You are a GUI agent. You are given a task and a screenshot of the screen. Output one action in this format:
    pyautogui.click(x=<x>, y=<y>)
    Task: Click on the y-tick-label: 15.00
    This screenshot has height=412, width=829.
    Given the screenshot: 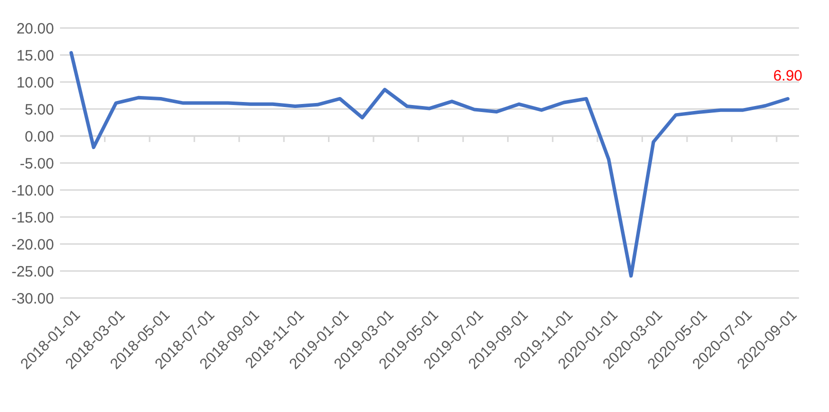 What is the action you would take?
    pyautogui.click(x=35, y=55)
    